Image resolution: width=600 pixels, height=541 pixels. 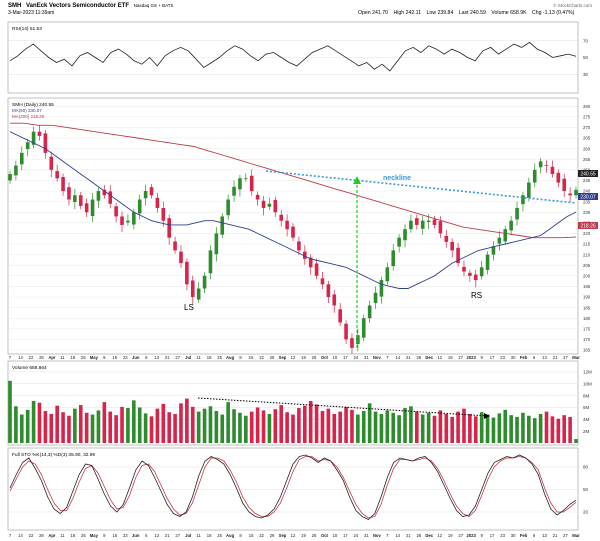 I want to click on rsi-label: RSI(14) 51.53, so click(x=27, y=29).